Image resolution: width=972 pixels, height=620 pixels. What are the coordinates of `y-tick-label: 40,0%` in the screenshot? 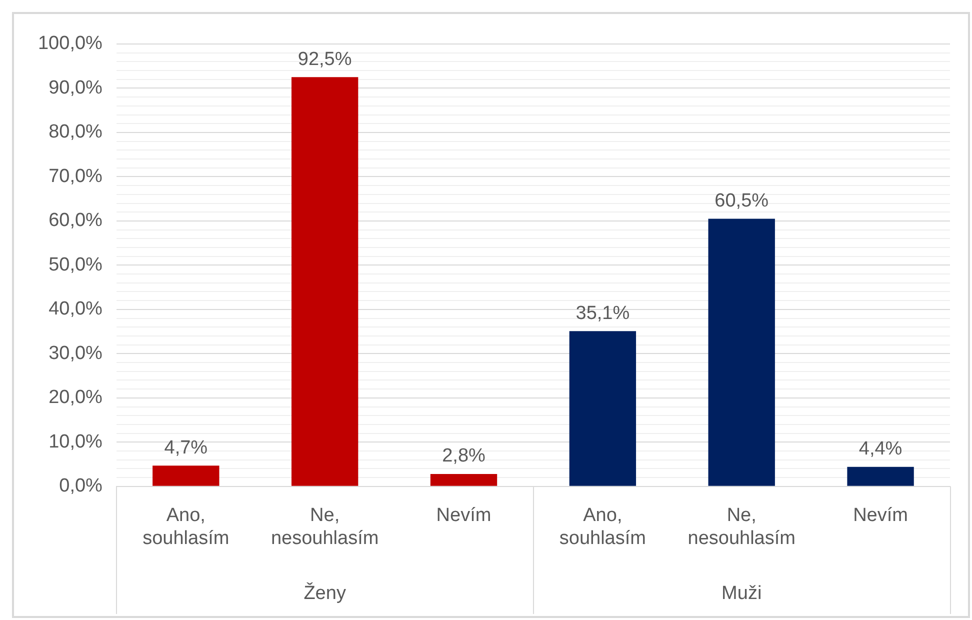 It's located at (75, 309).